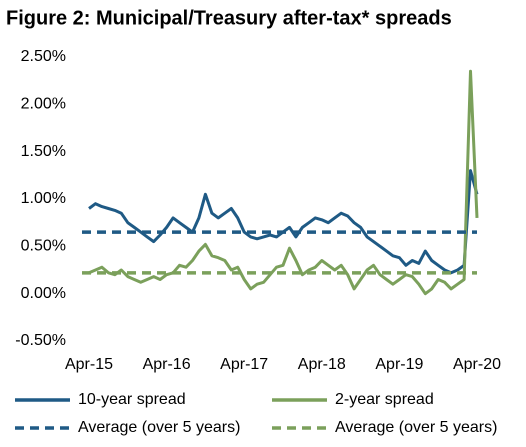  I want to click on x-tick-label: Apr-18, so click(322, 364).